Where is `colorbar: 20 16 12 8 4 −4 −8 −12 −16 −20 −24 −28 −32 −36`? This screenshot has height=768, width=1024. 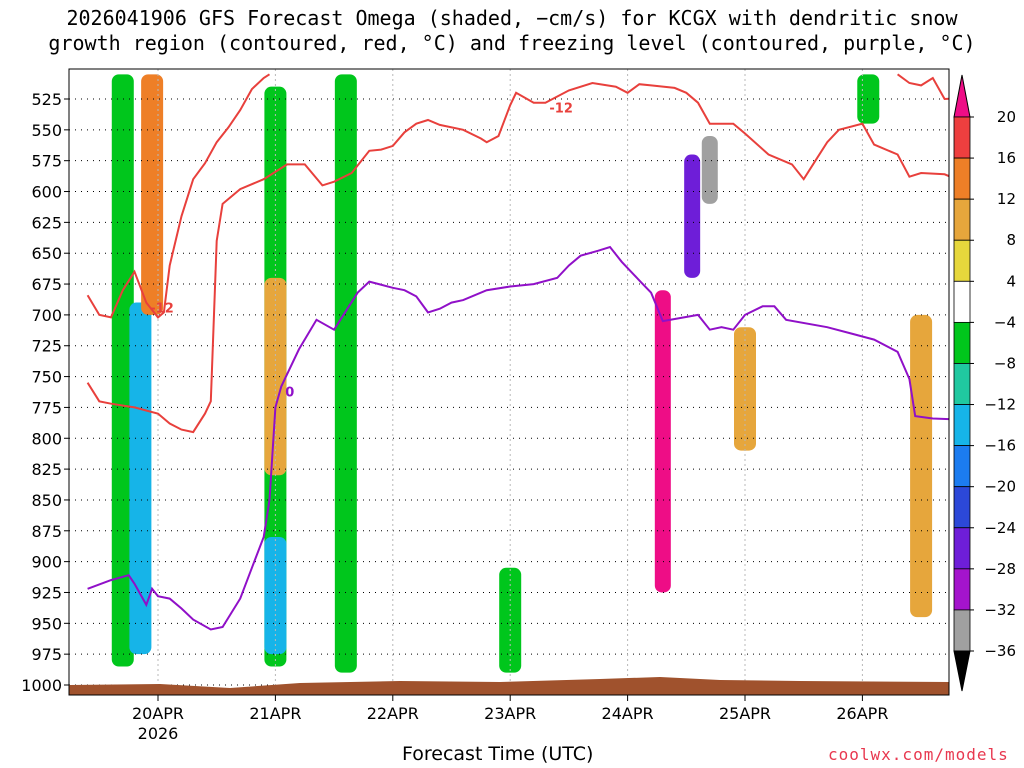
colorbar: 20 16 12 8 4 −4 −8 −12 −16 −20 −24 −28 −32 −36 is located at coordinates (984, 383).